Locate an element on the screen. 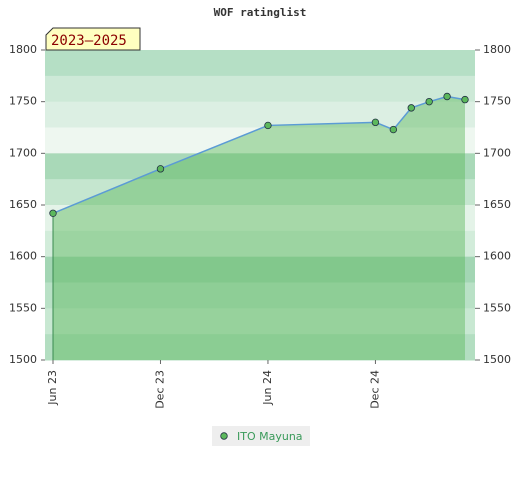 The width and height of the screenshot is (520, 480). x-tick-label: Jun 23 is located at coordinates (52, 388).